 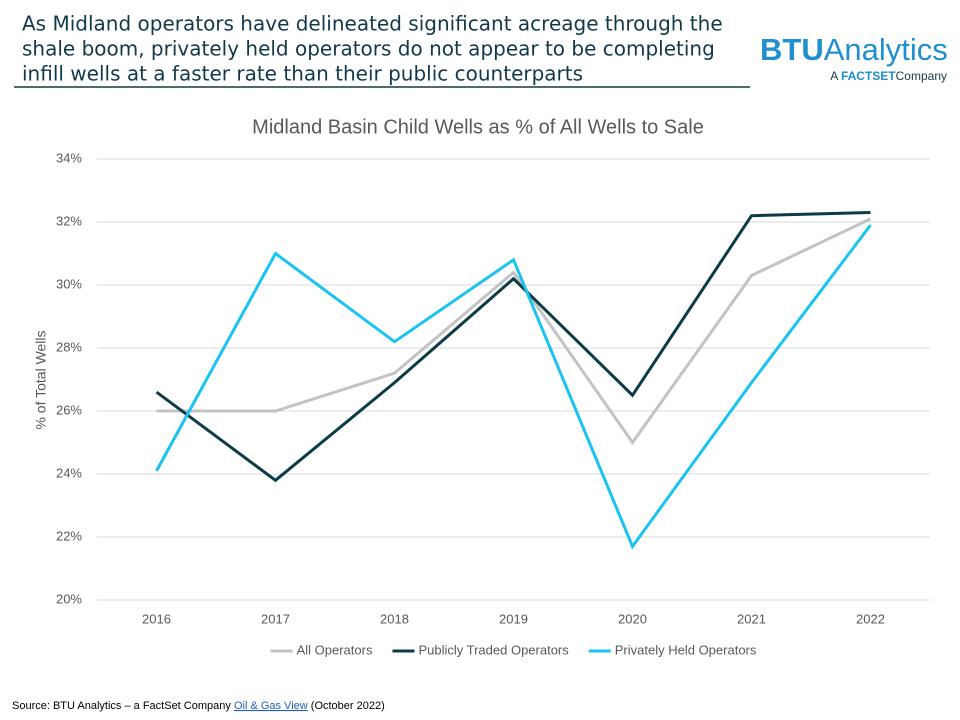 What do you see at coordinates (886, 49) in the screenshot?
I see `logo-name: Analytics` at bounding box center [886, 49].